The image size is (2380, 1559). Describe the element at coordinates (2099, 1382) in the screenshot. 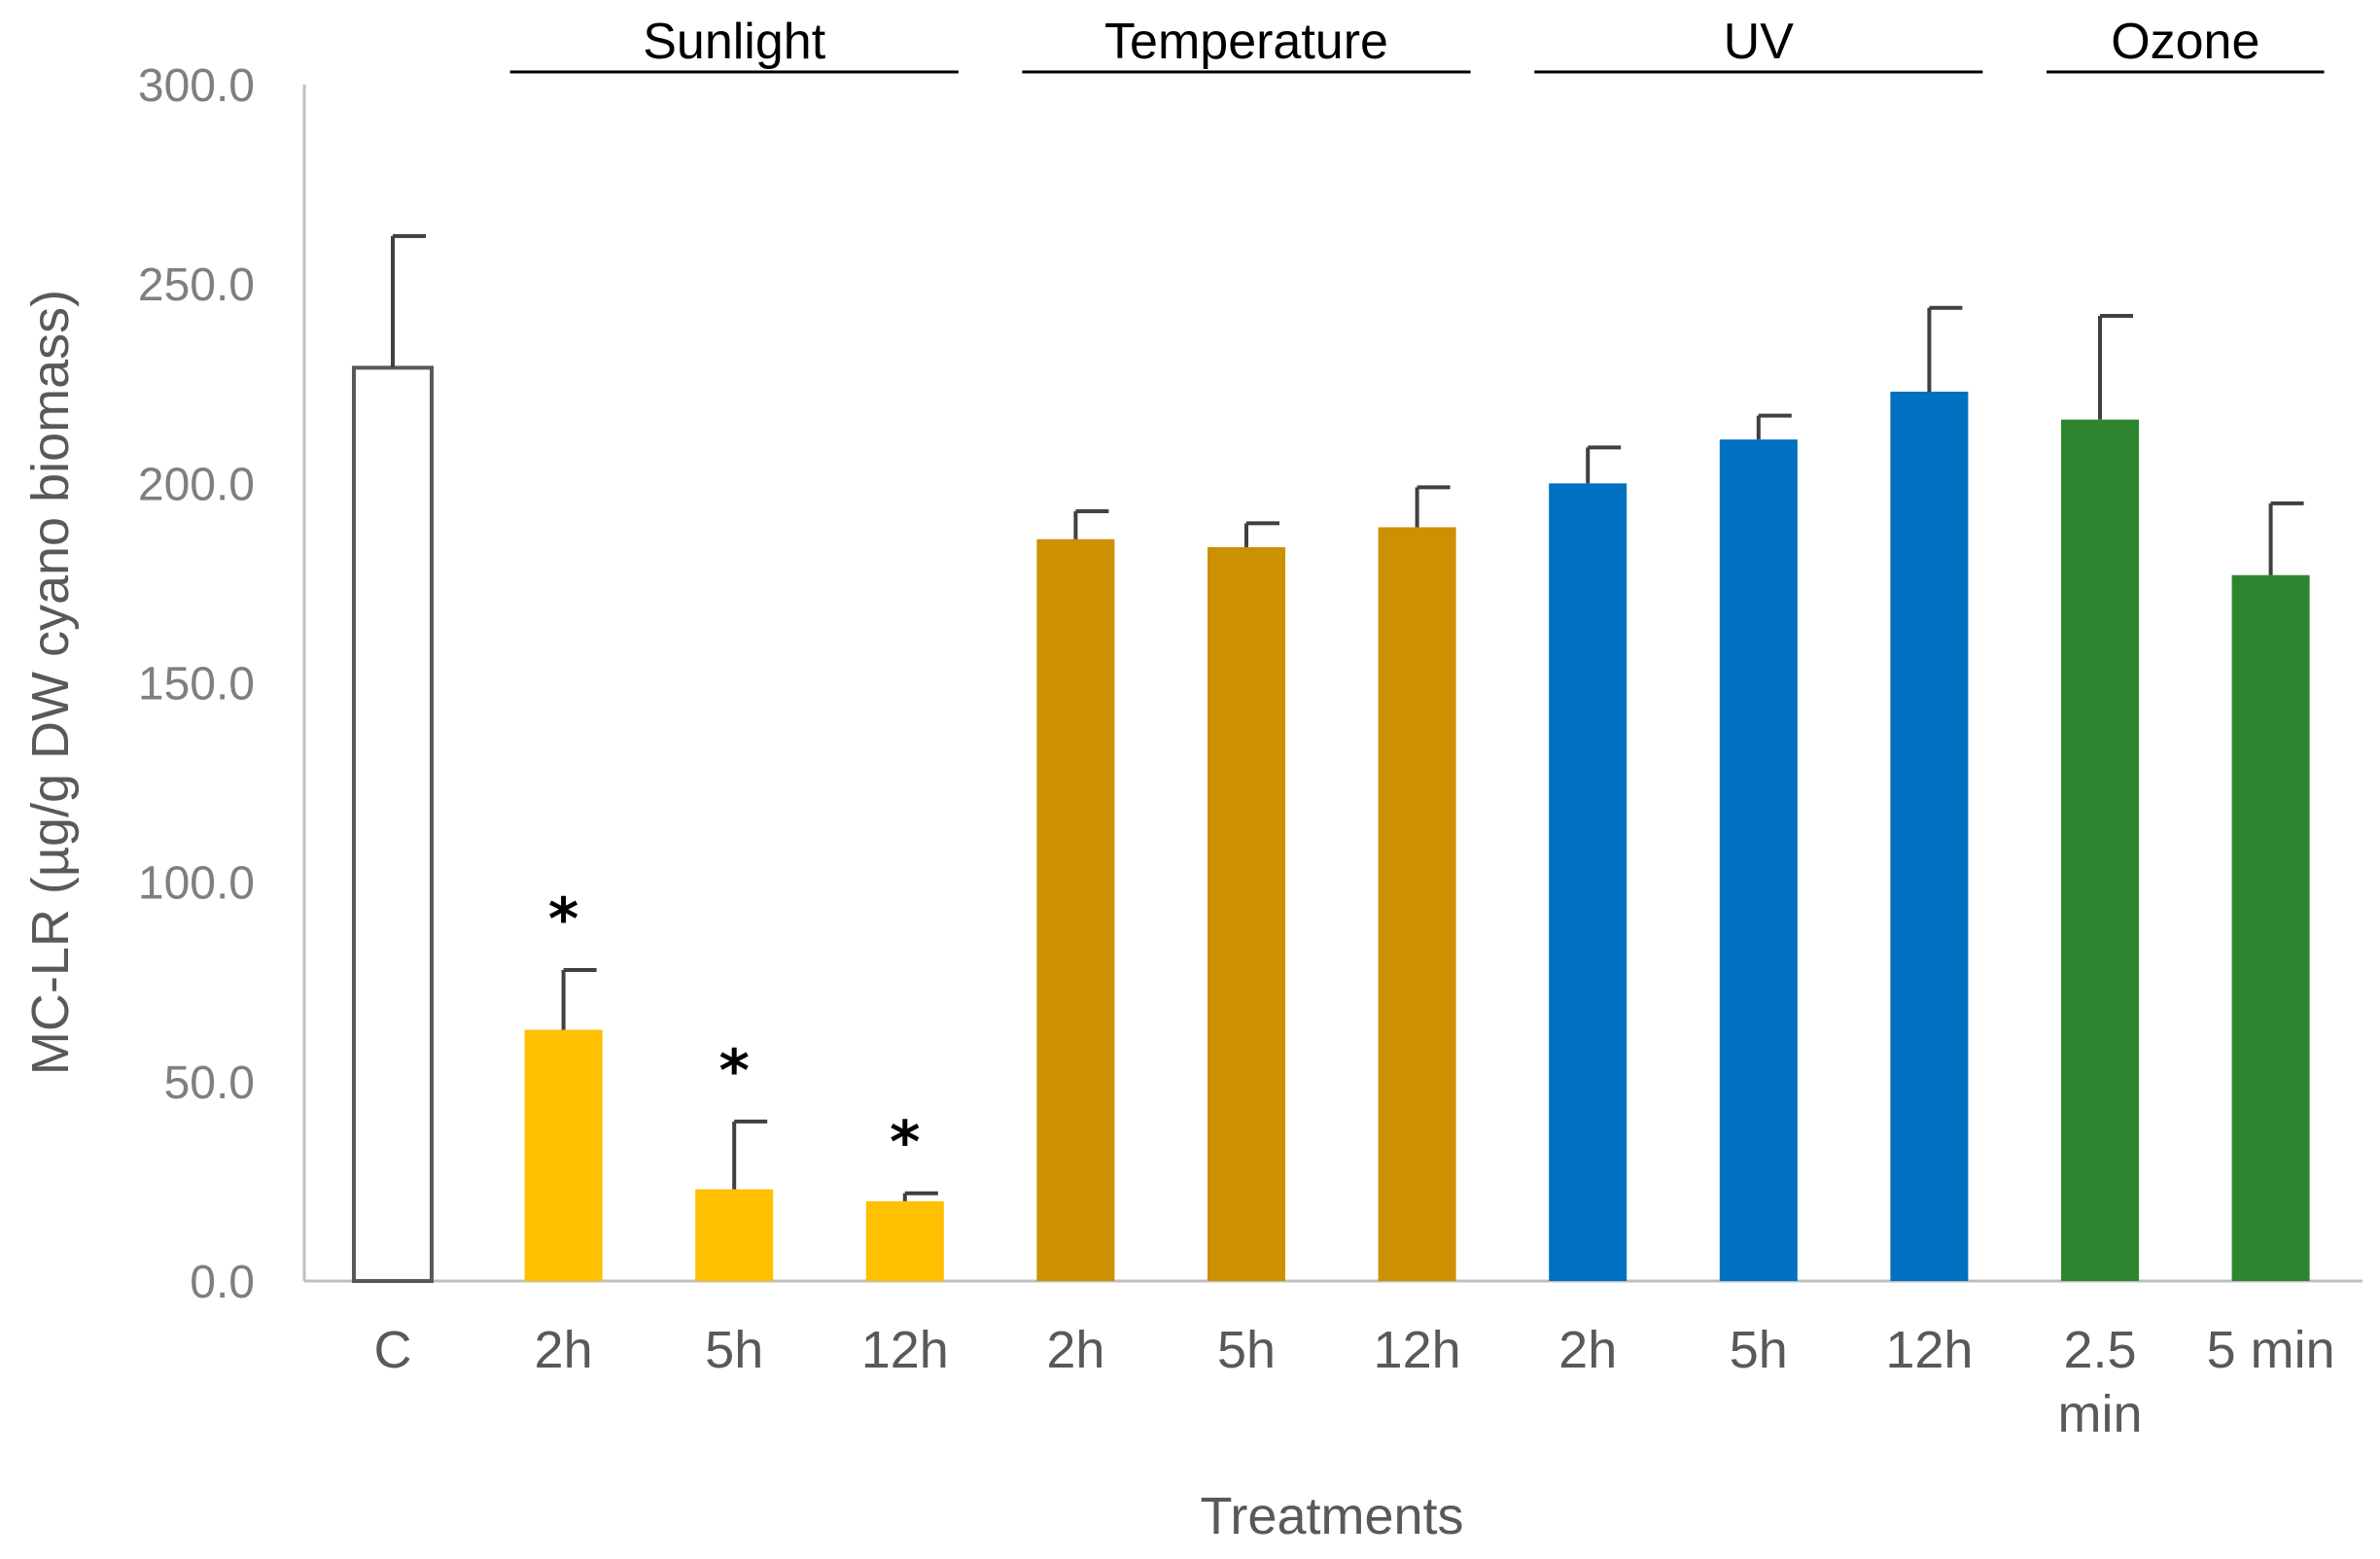

I see `x-tick-label: 2.5 min` at that location.